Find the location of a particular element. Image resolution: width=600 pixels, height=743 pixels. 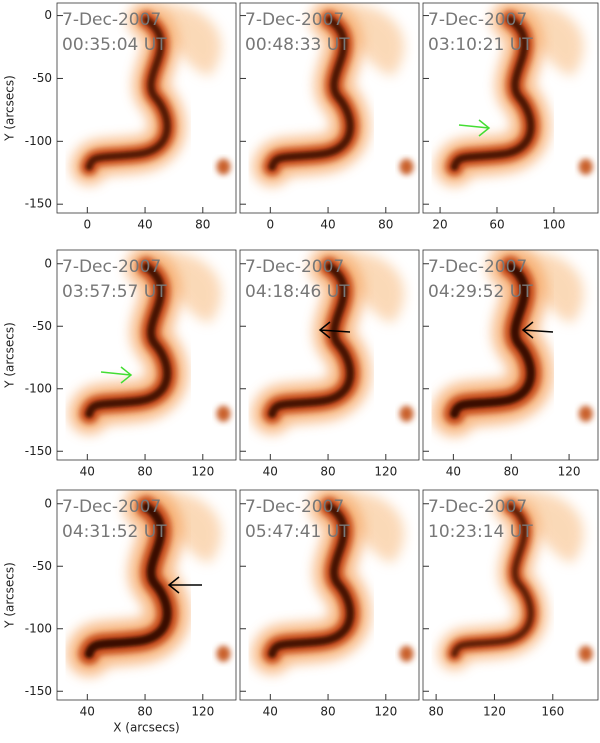

panel: 80 120 160 7-Dec-2007 10:23:14 UT is located at coordinates (510, 604).